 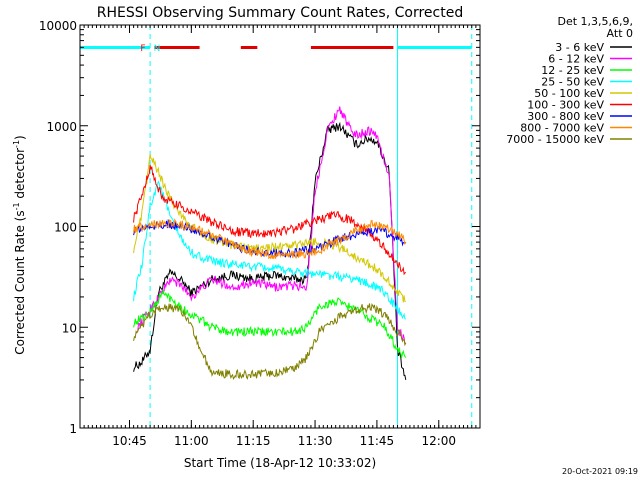 What do you see at coordinates (434, 47) in the screenshot?
I see `state-bar-cyan-right` at bounding box center [434, 47].